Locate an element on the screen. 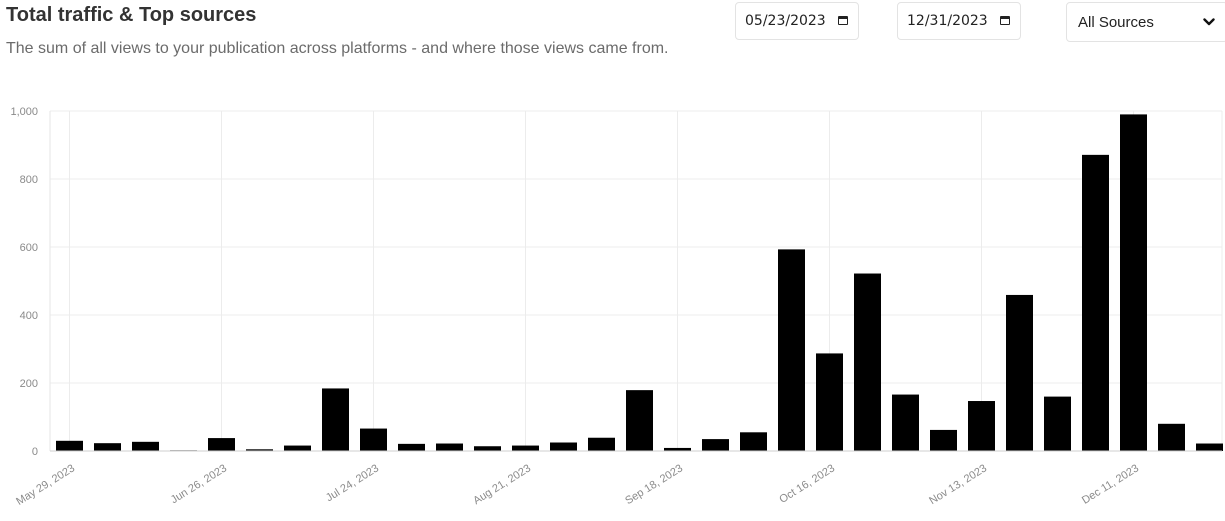  x-tick-label: Nov 13, 2023 is located at coordinates (958, 484).